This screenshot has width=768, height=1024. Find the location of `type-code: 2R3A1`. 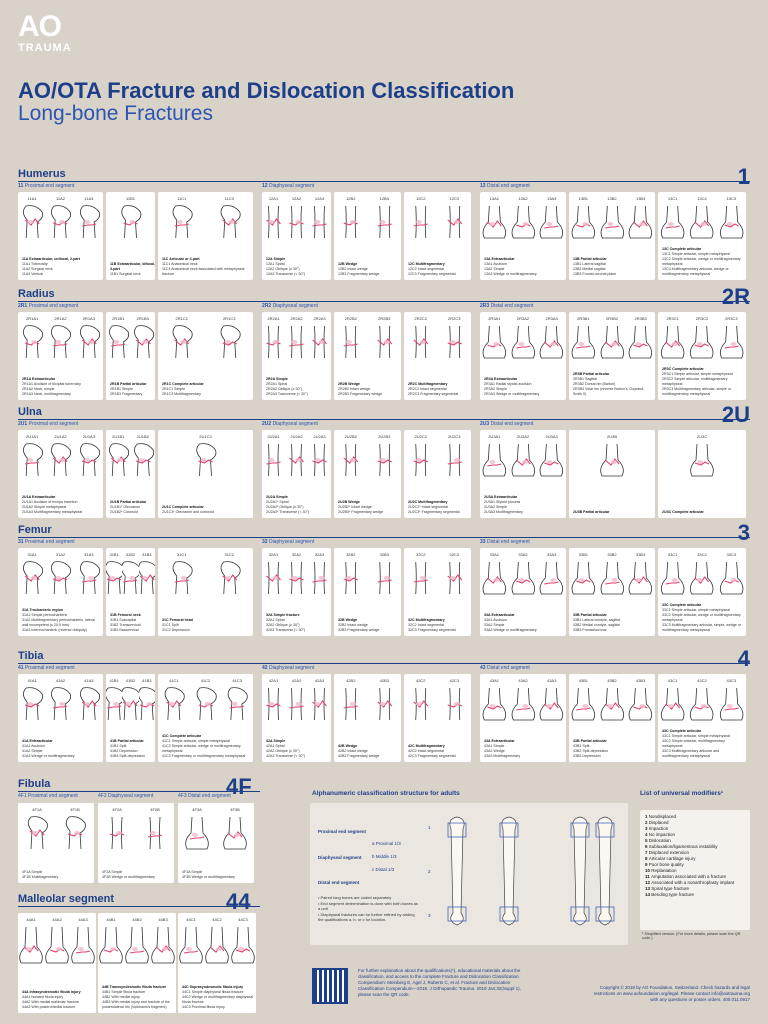

type-code: 2R3A1 is located at coordinates (494, 318).